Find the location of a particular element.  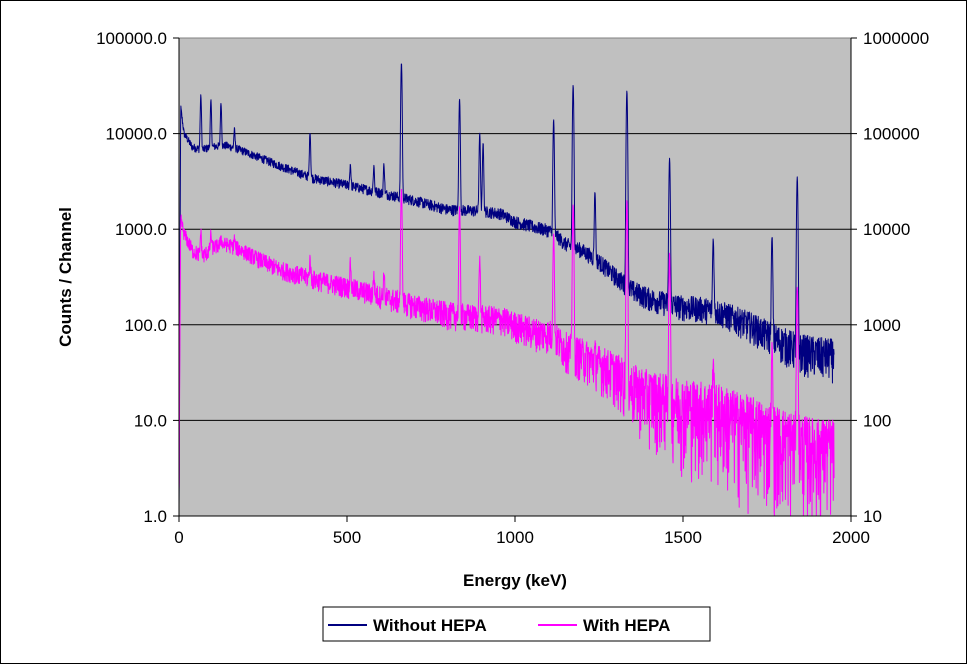

x-tick-label: 500 is located at coordinates (347, 537).